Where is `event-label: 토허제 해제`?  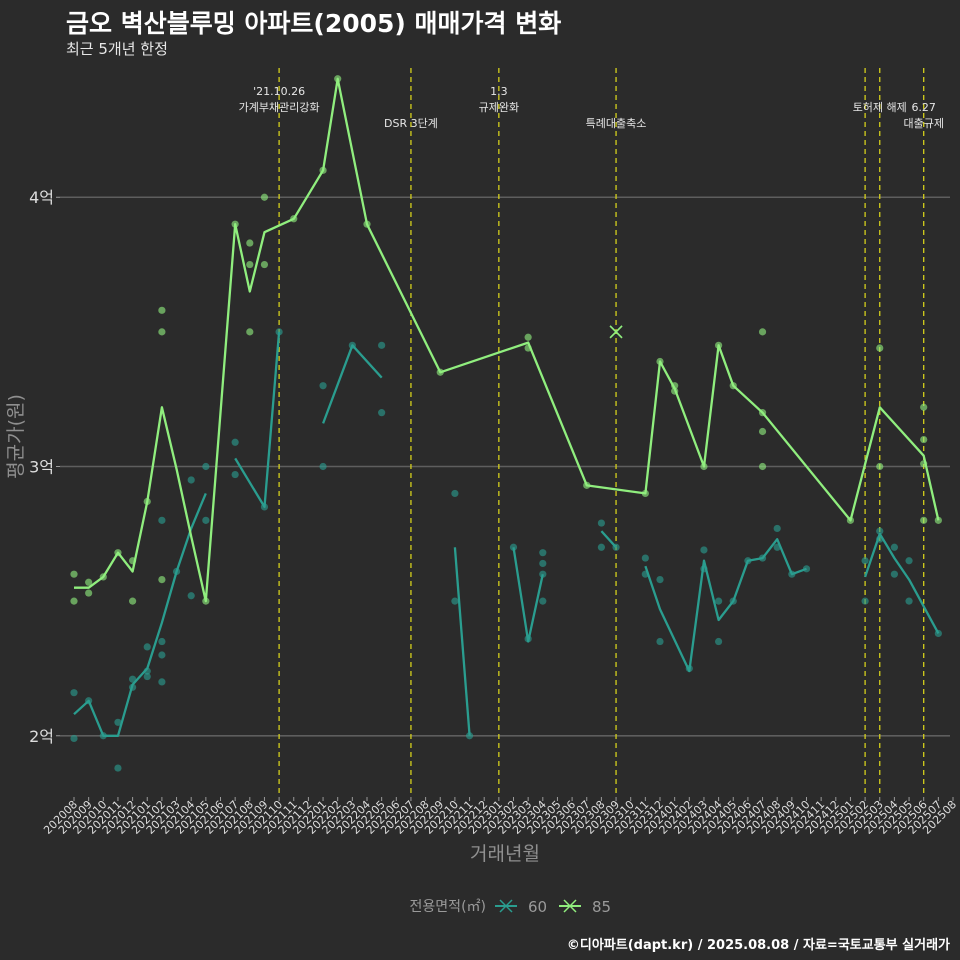
event-label: 토허제 해제 is located at coordinates (880, 107).